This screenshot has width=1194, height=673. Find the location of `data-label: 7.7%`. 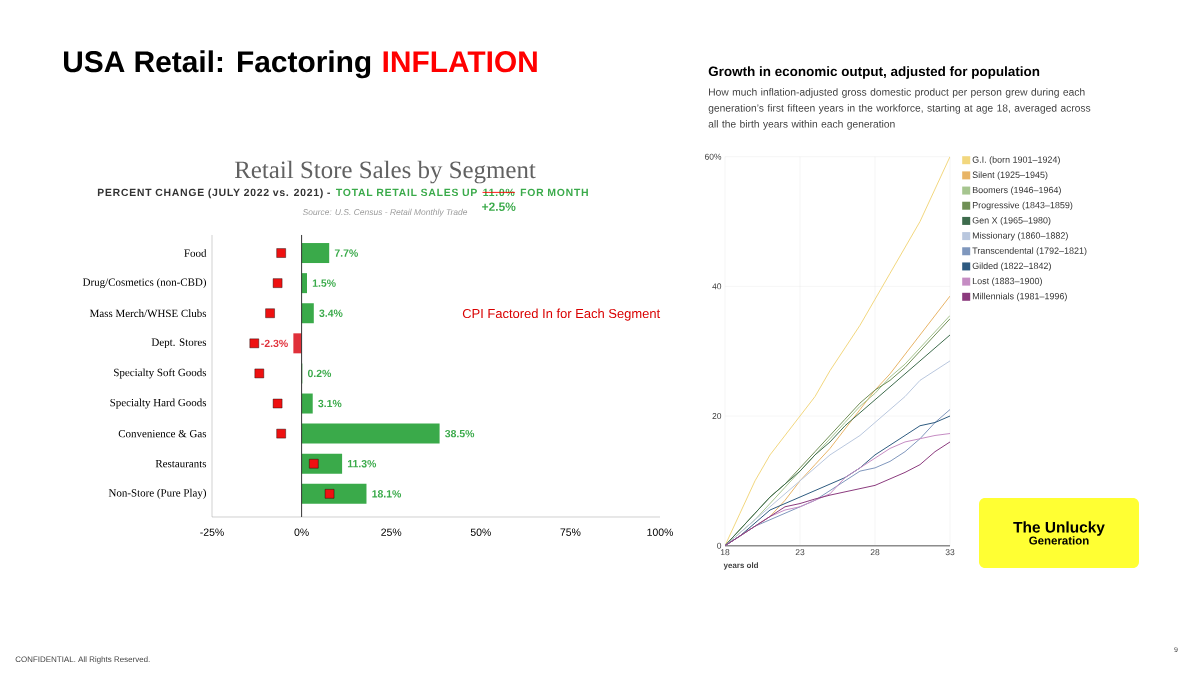

data-label: 7.7% is located at coordinates (346, 253).